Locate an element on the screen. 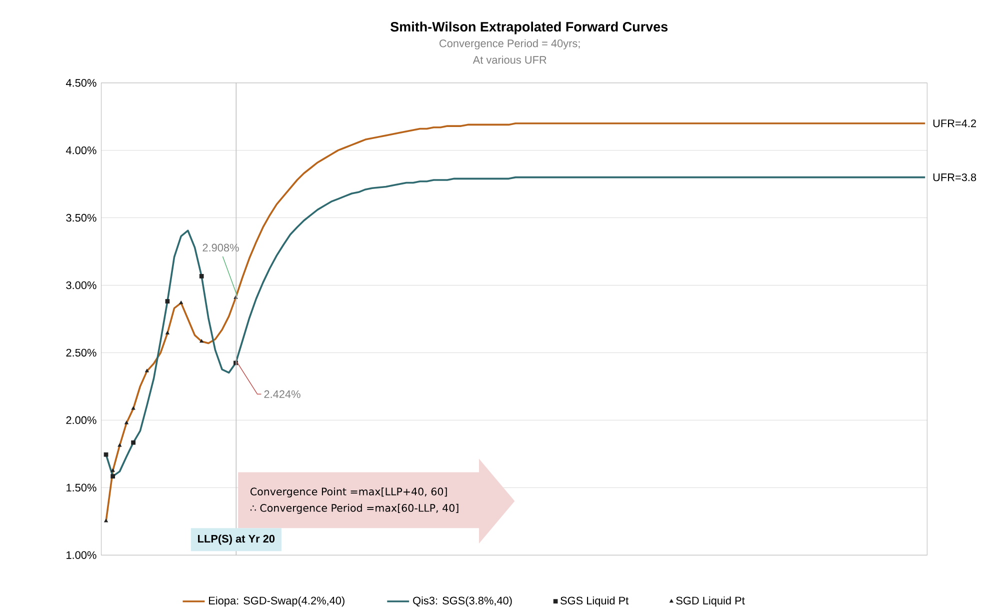  y-tick-label: 3.50% is located at coordinates (81, 218).